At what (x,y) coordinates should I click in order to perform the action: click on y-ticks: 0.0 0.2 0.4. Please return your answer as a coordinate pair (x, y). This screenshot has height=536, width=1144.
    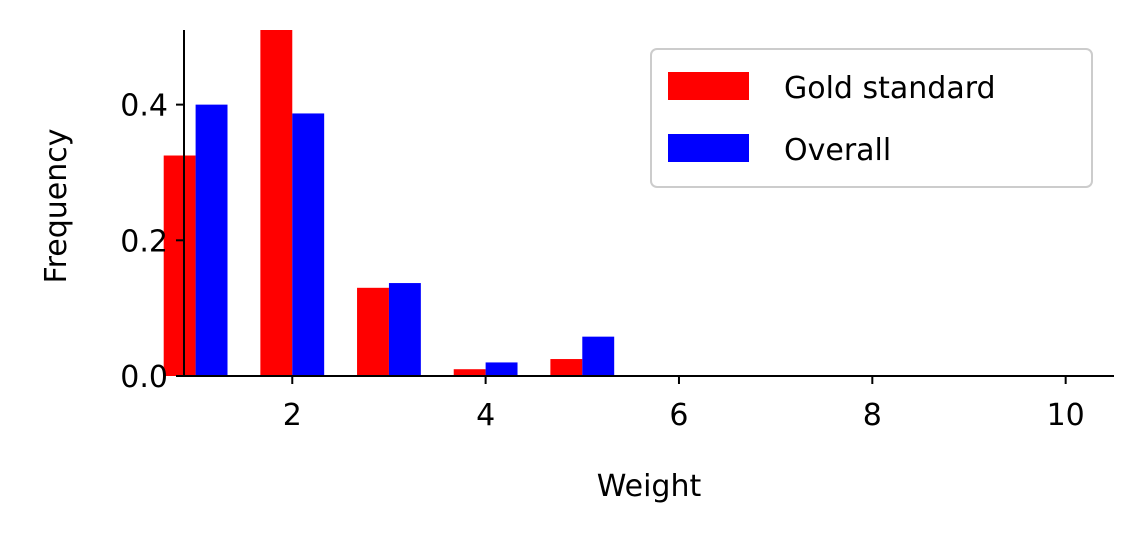
    Looking at the image, I should click on (152, 242).